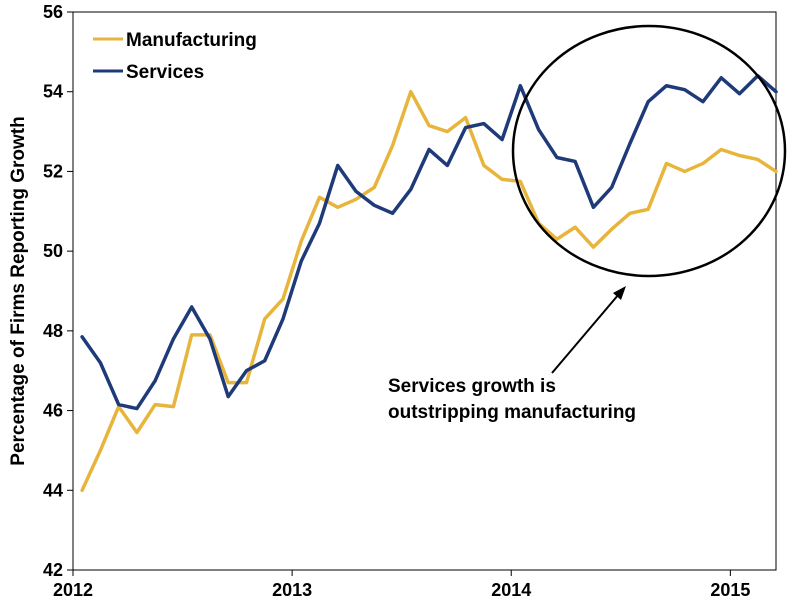 This screenshot has height=613, width=793. Describe the element at coordinates (53, 331) in the screenshot. I see `y-tick-label: 48` at that location.